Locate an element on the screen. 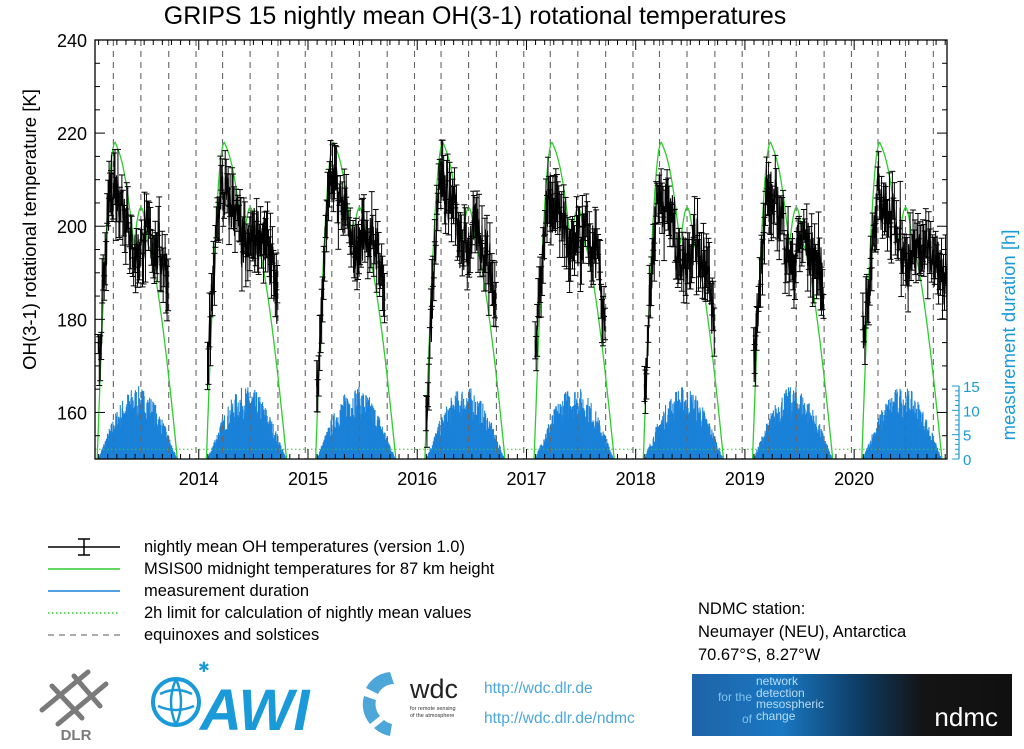 This screenshot has height=749, width=1024. blue-line-icon is located at coordinates (84, 591).